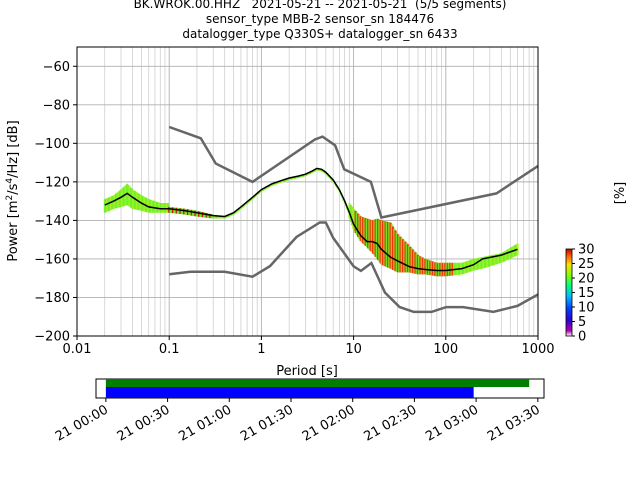 This screenshot has height=480, width=640. I want to click on psd-density, so click(311, 222).